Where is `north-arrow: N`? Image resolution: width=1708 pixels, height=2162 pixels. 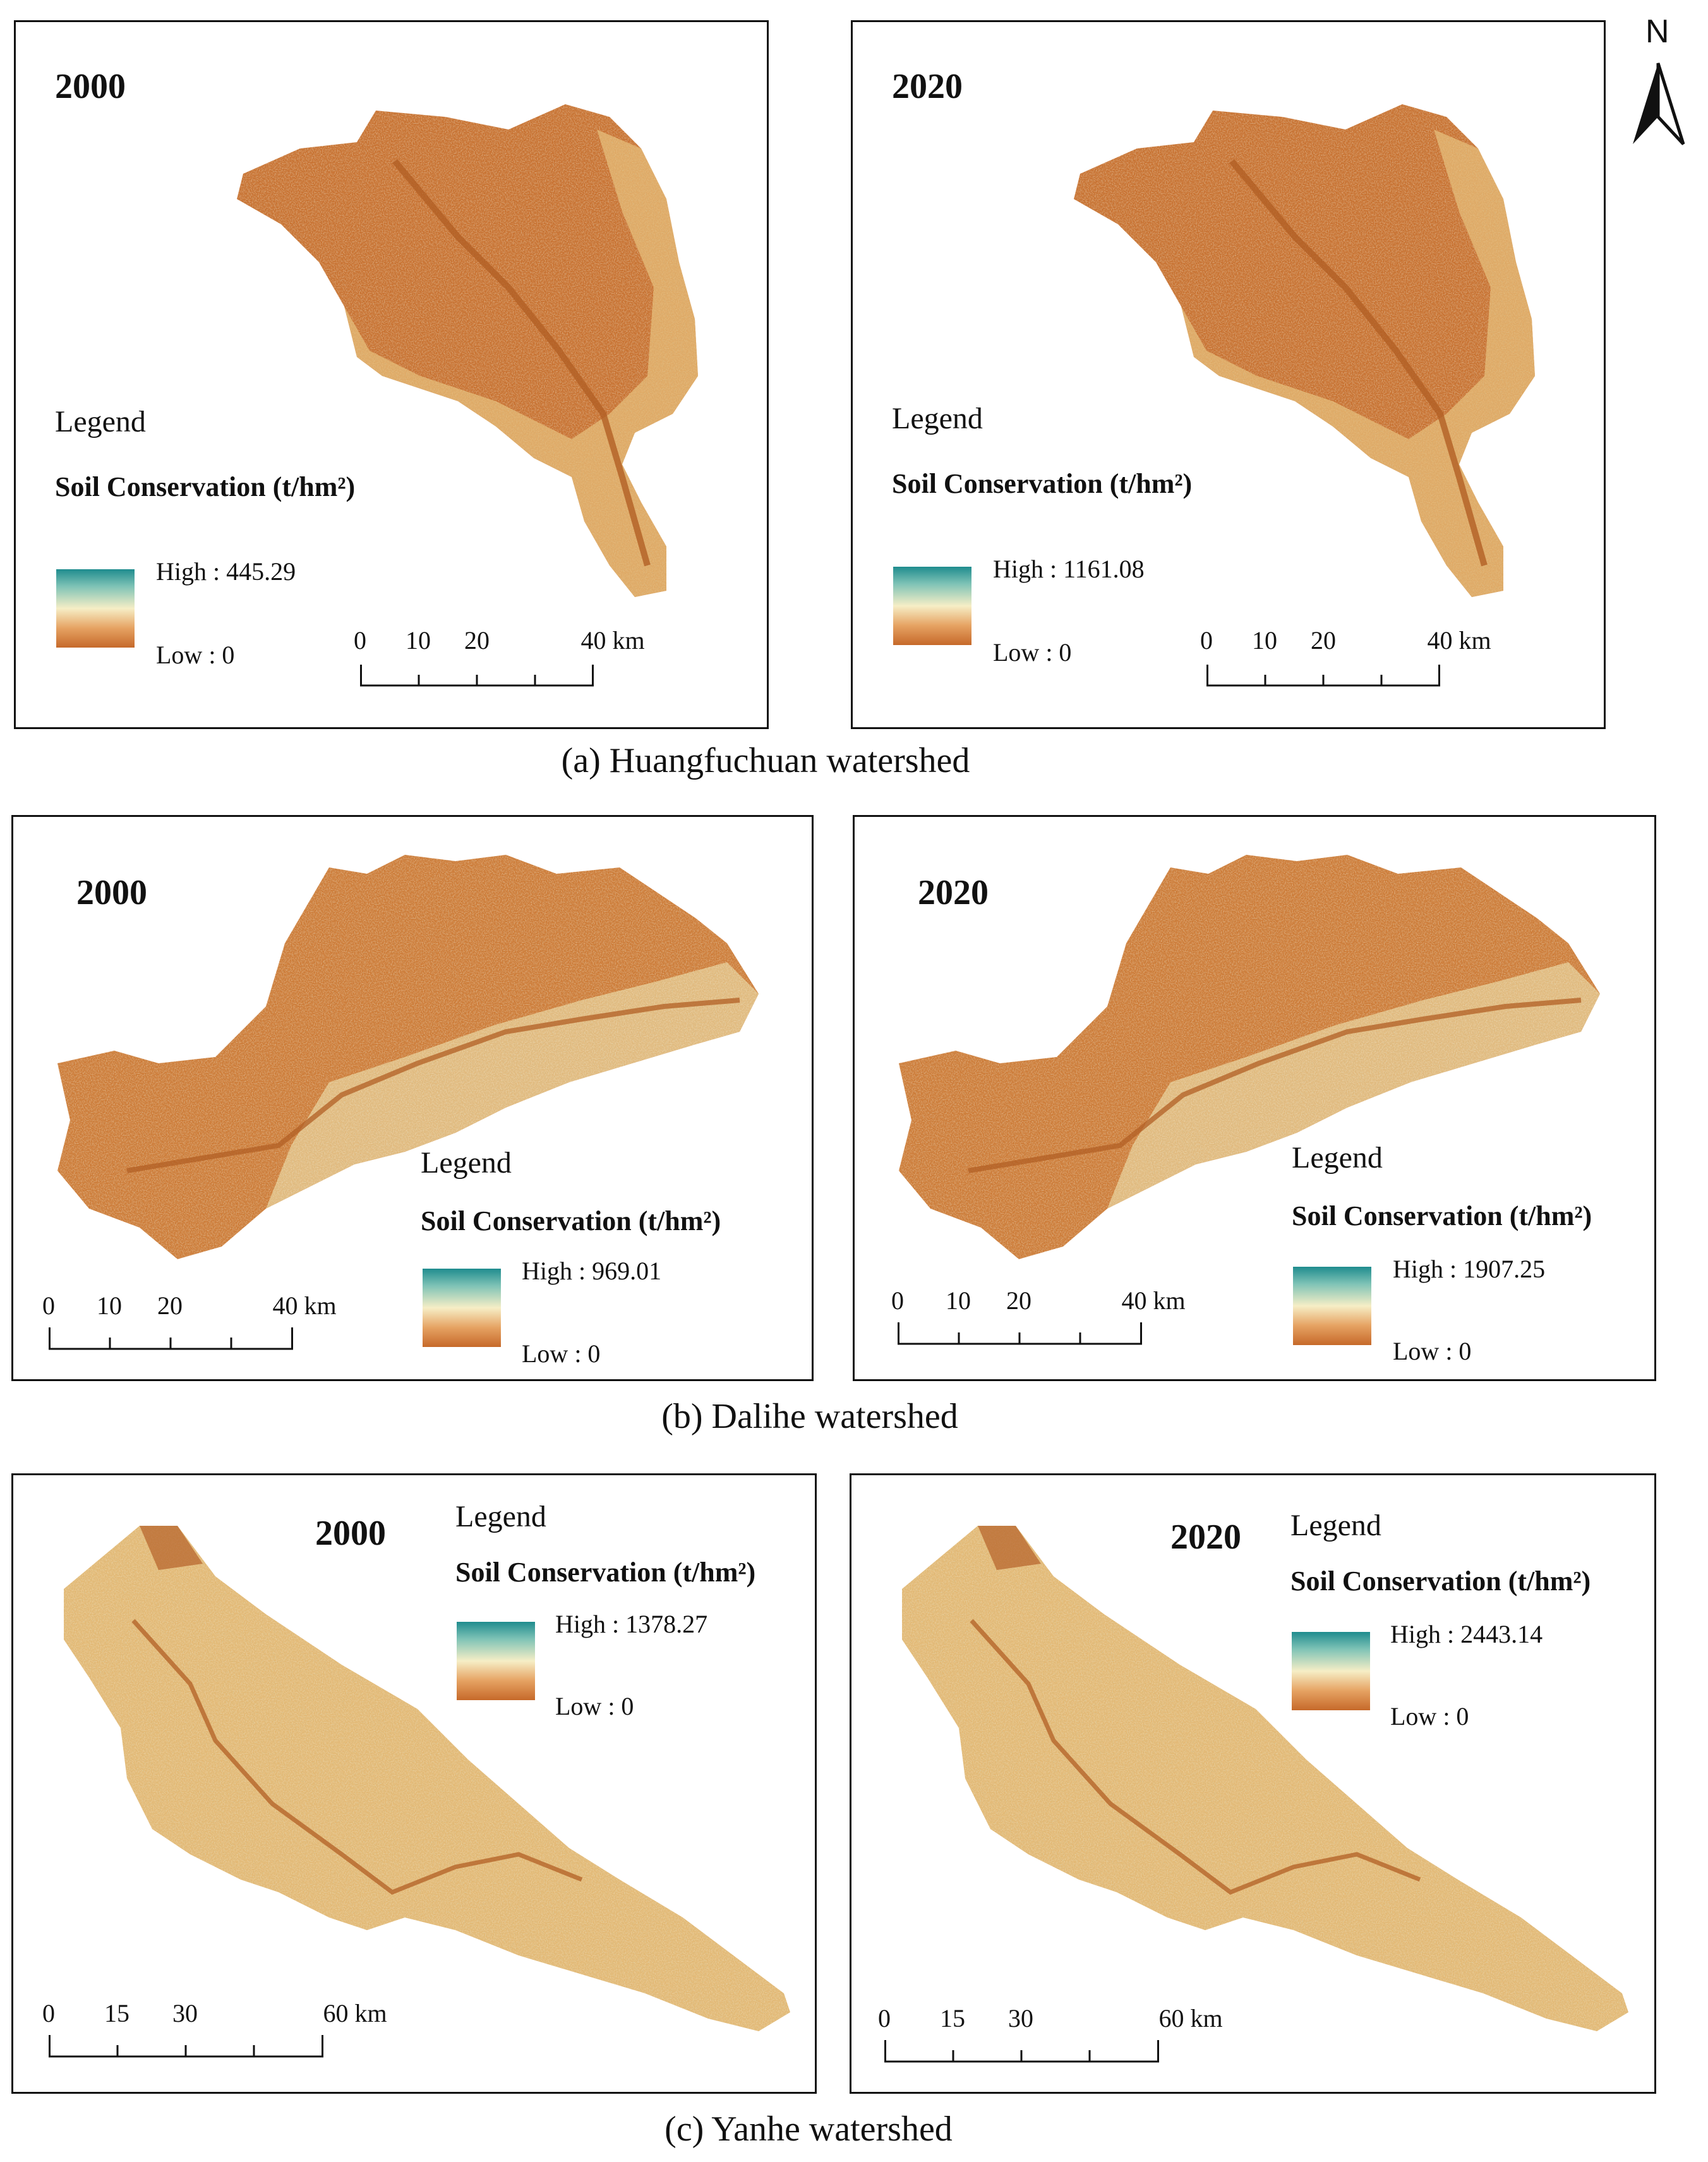 north-arrow: N is located at coordinates (1658, 82).